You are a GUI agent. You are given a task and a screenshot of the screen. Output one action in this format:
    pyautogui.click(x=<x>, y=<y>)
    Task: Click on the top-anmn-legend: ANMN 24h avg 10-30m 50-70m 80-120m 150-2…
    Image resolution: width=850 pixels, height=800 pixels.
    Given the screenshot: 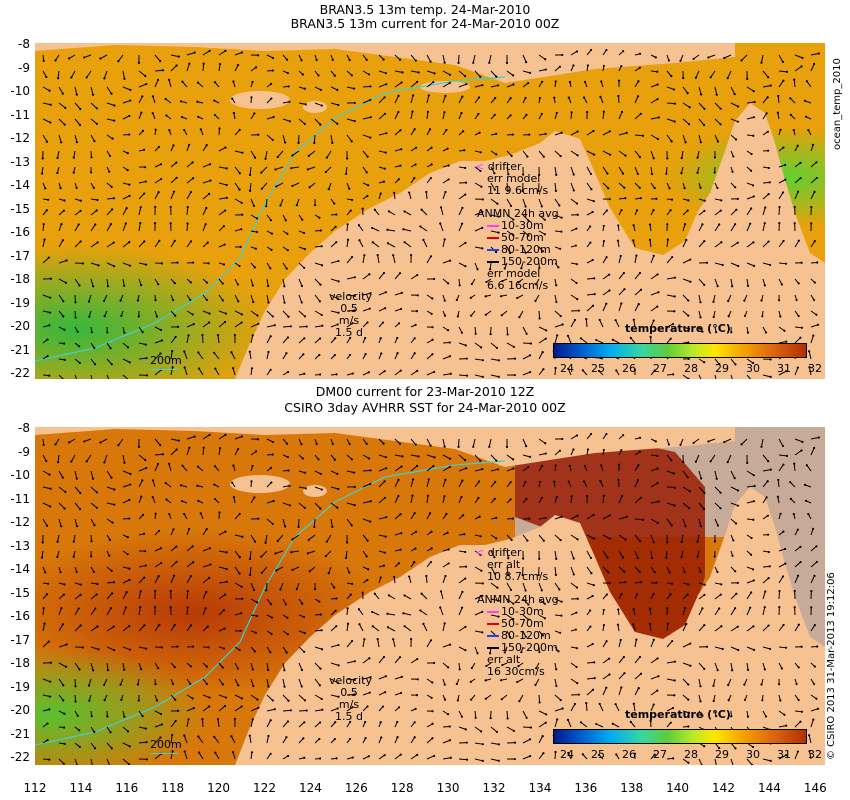 What is the action you would take?
    pyautogui.click(x=518, y=250)
    